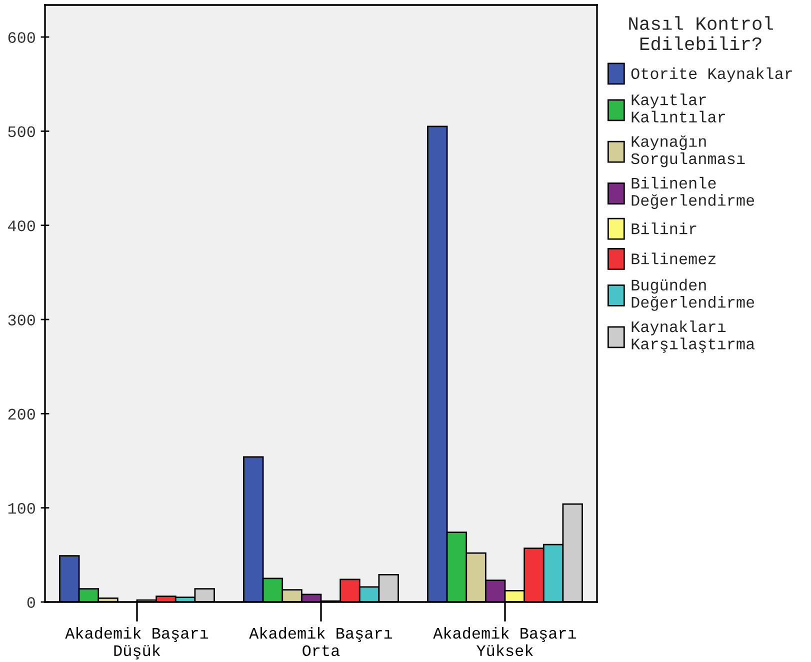 Image resolution: width=811 pixels, height=662 pixels. What do you see at coordinates (693, 336) in the screenshot?
I see `legend-label: Kaynakları Karşılaştırma` at bounding box center [693, 336].